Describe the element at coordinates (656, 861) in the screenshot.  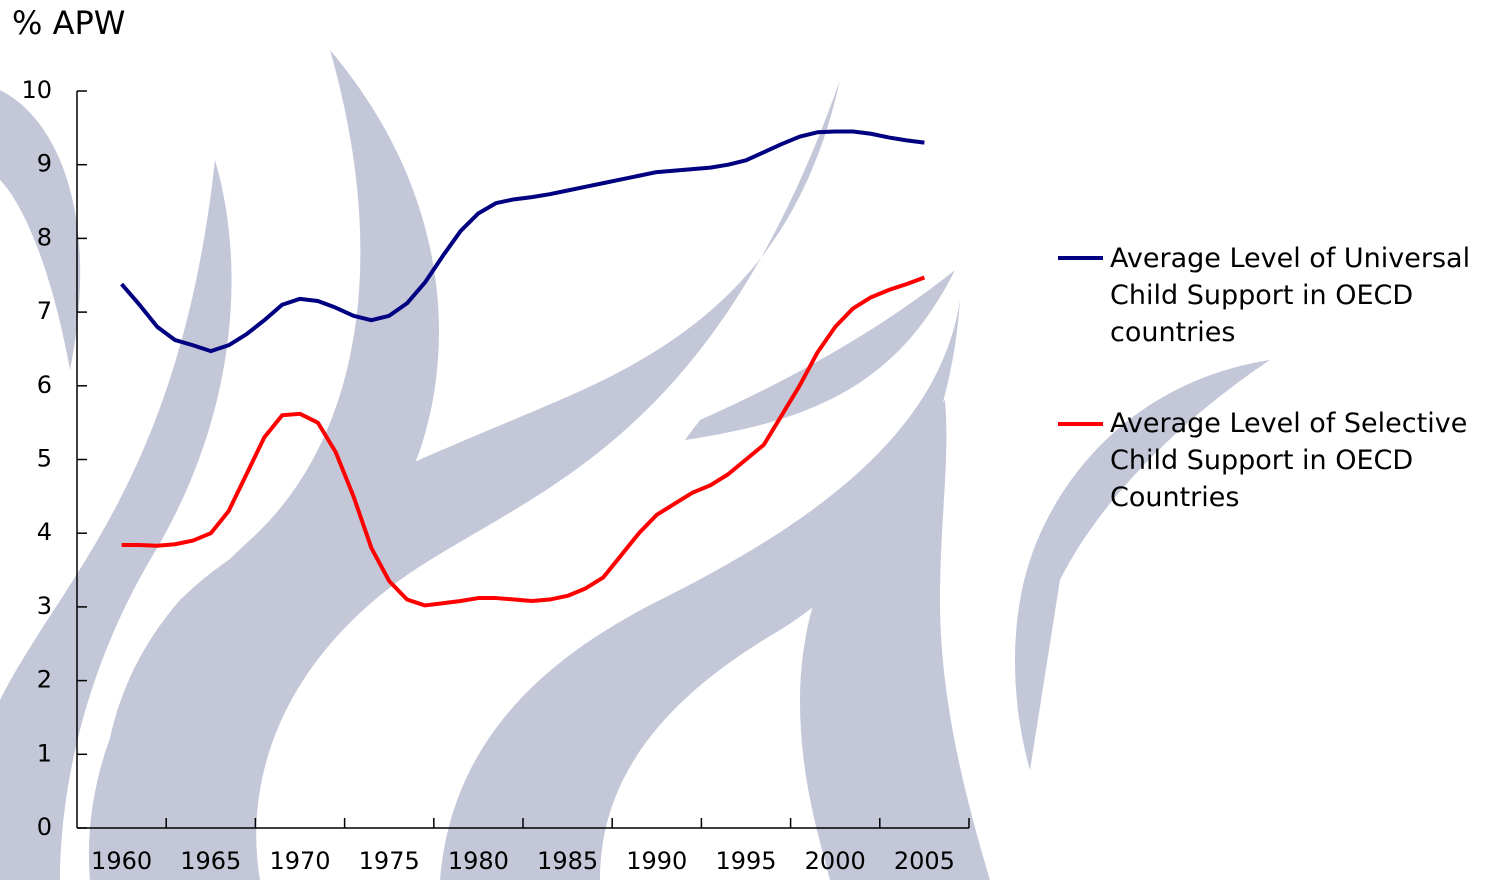
I see `x-tick-label: 1990` at that location.